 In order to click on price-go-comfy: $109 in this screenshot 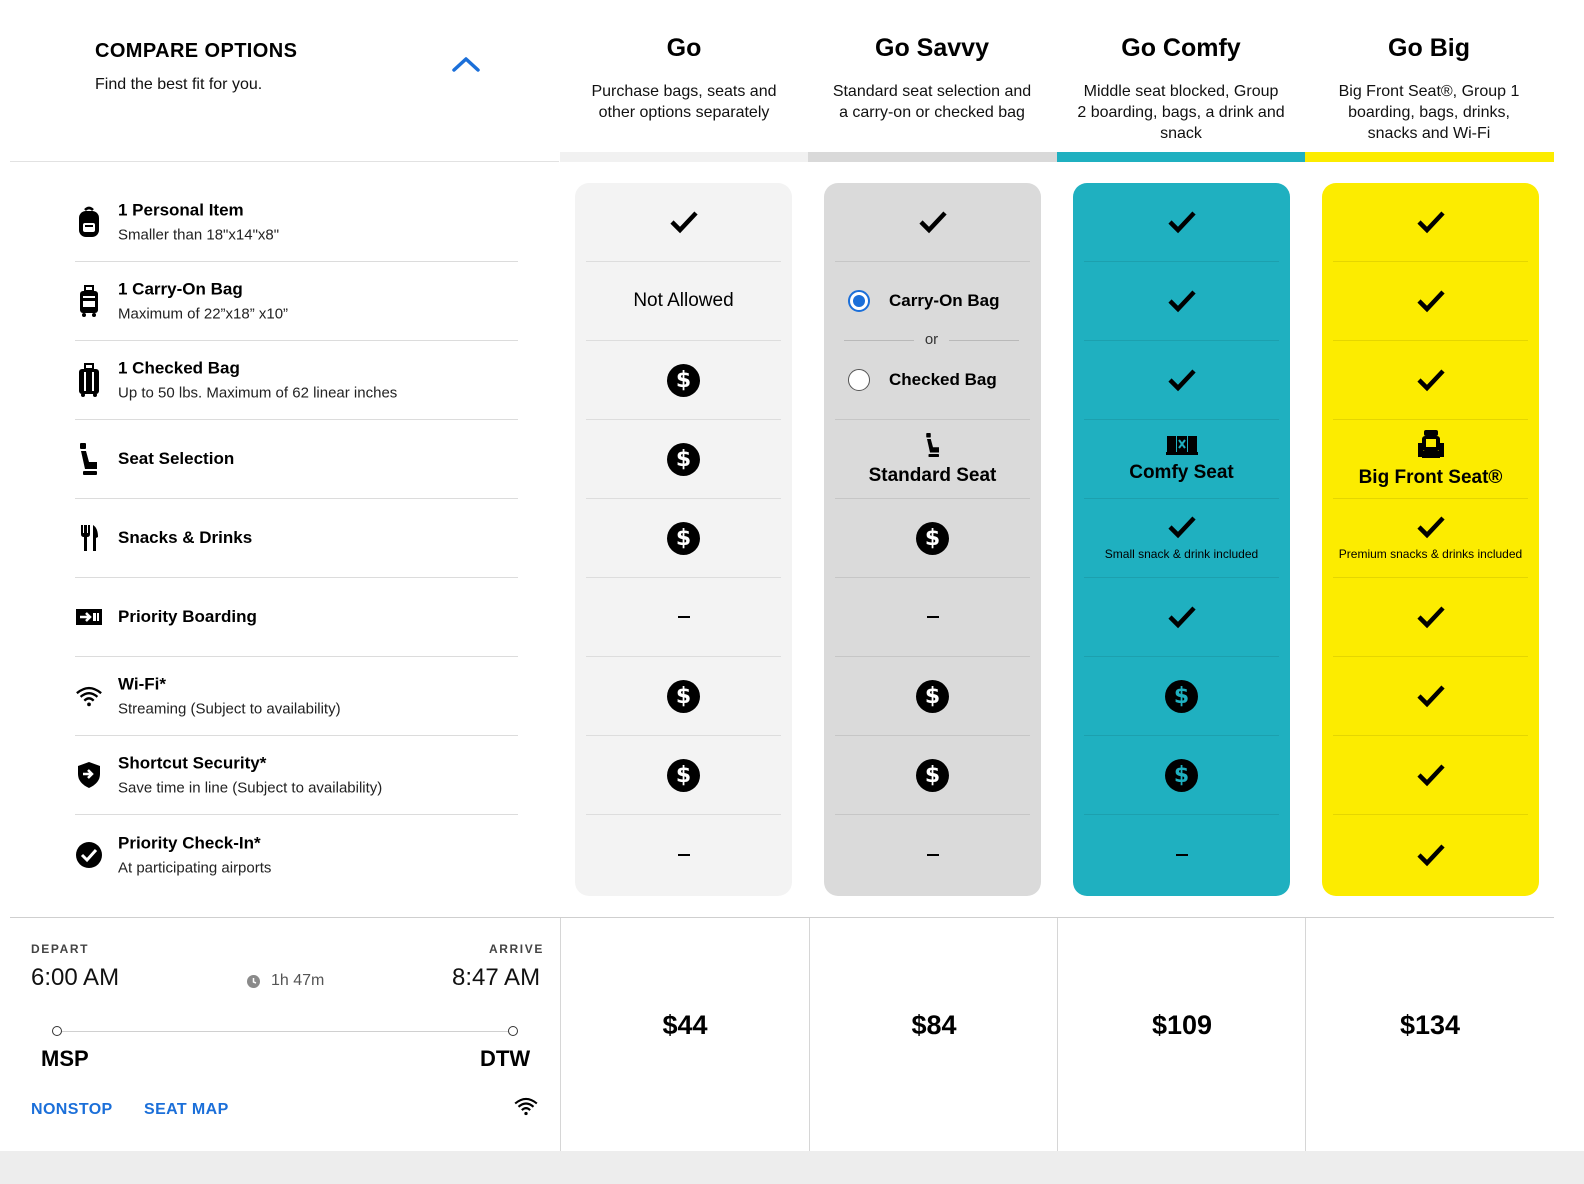, I will do `click(1182, 1025)`.